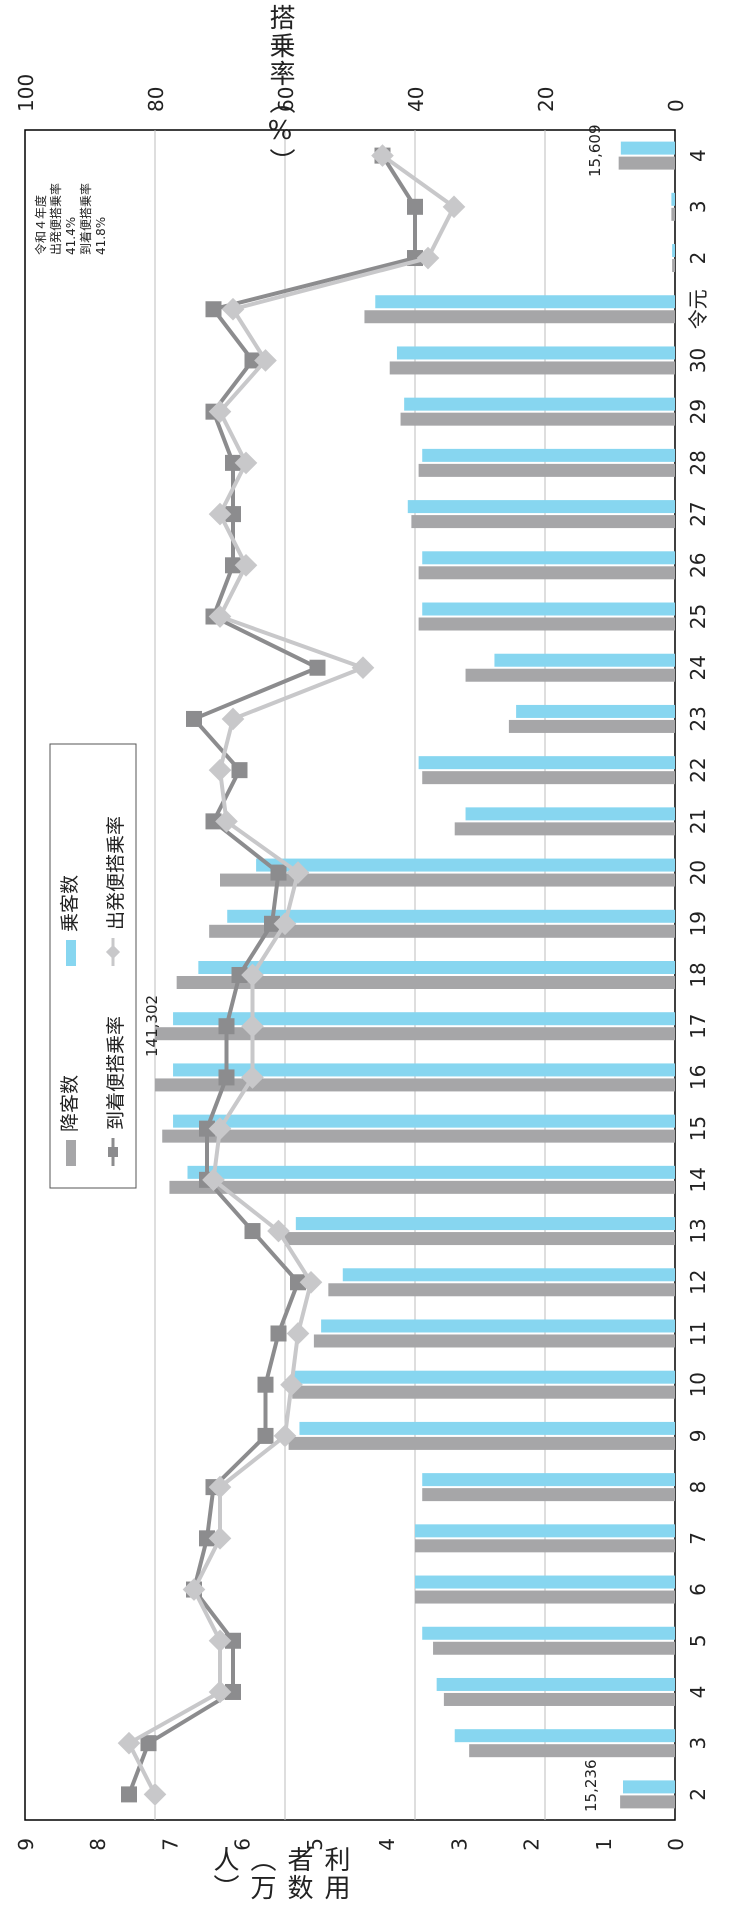  What do you see at coordinates (698, 718) in the screenshot?
I see `category-label-21: 23` at bounding box center [698, 718].